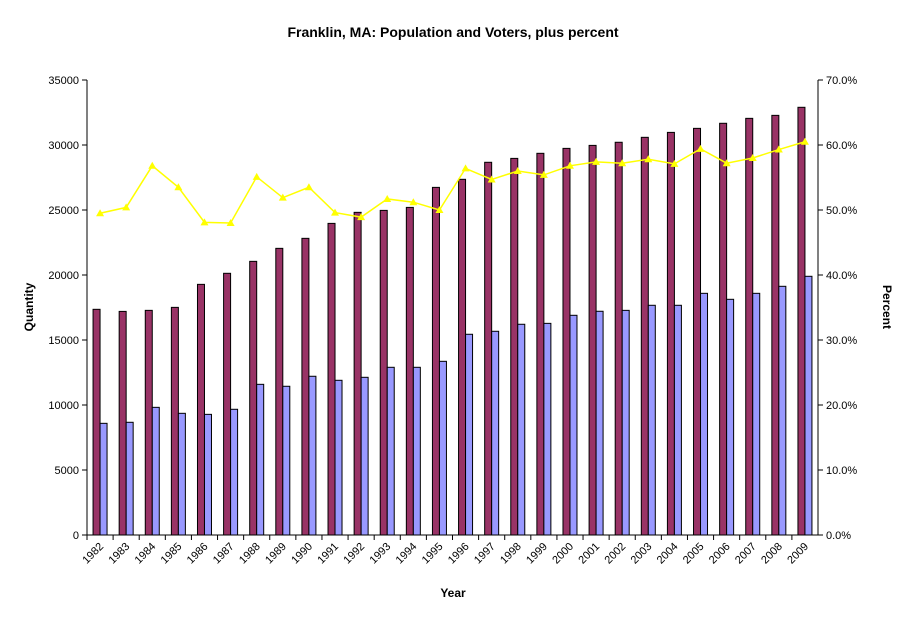 Image resolution: width=907 pixels, height=626 pixels. What do you see at coordinates (198, 554) in the screenshot?
I see `x-tick-label: 1986` at bounding box center [198, 554].